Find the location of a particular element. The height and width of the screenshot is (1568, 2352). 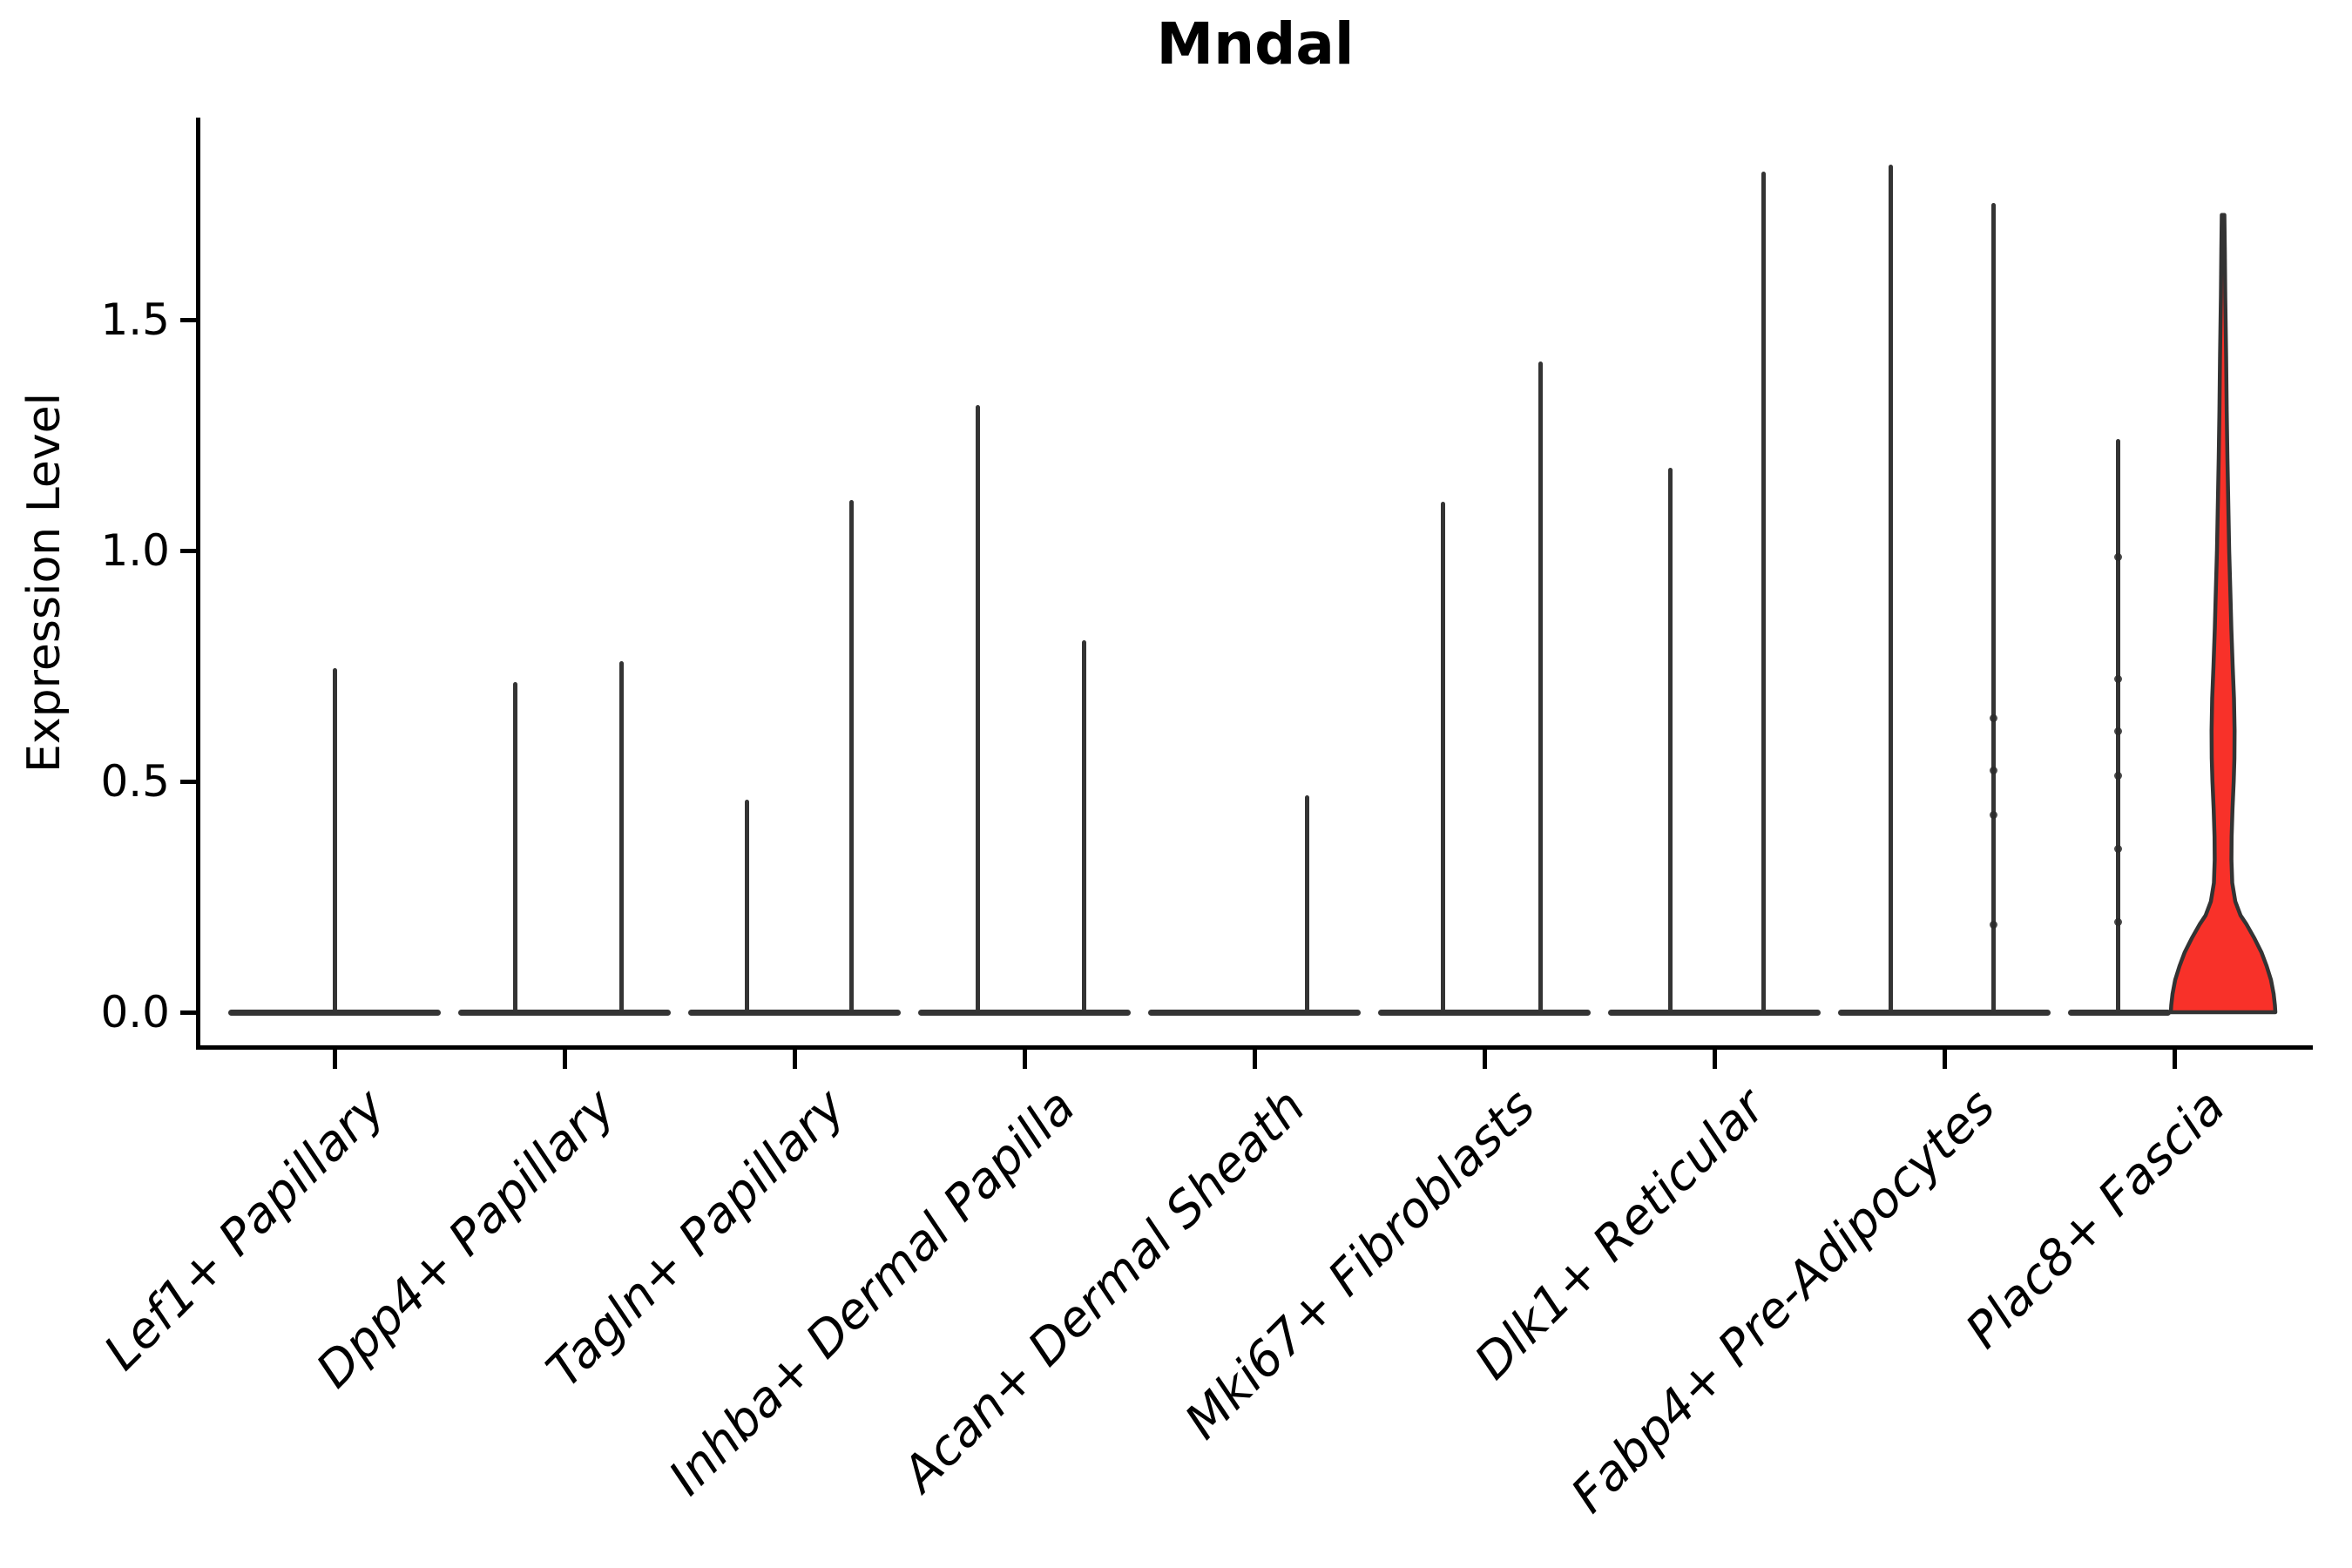

y-tick-label: 1.5 is located at coordinates (135, 319).